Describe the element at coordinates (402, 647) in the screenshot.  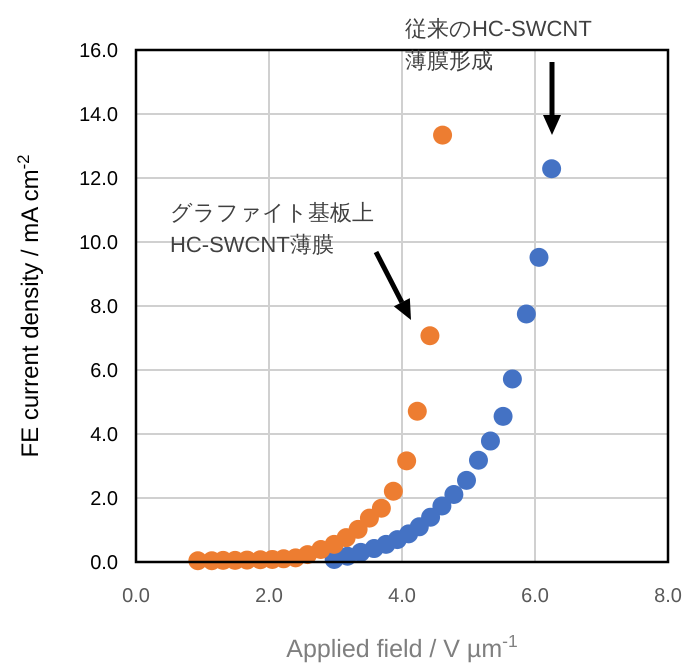
I see `x-axis-title: Applied field / V µm$^{-1}$` at that location.